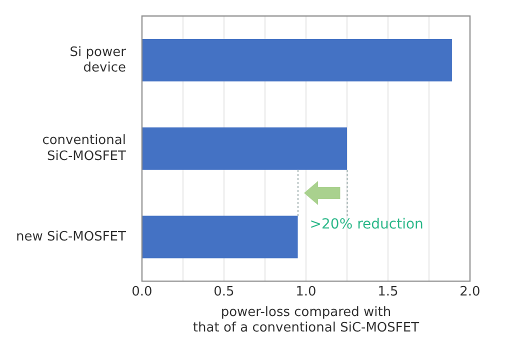 Image resolution: width=510 pixels, height=350 pixels. I want to click on x-tick-label: 1.0, so click(306, 292).